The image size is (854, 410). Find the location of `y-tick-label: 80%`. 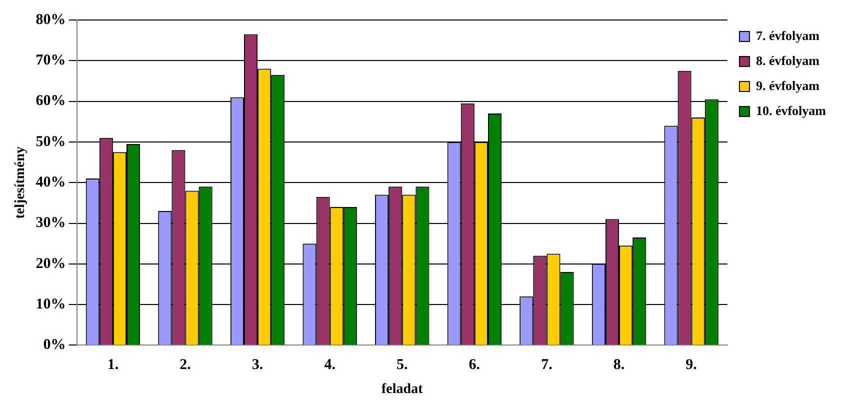

y-tick-label: 80% is located at coordinates (51, 20).